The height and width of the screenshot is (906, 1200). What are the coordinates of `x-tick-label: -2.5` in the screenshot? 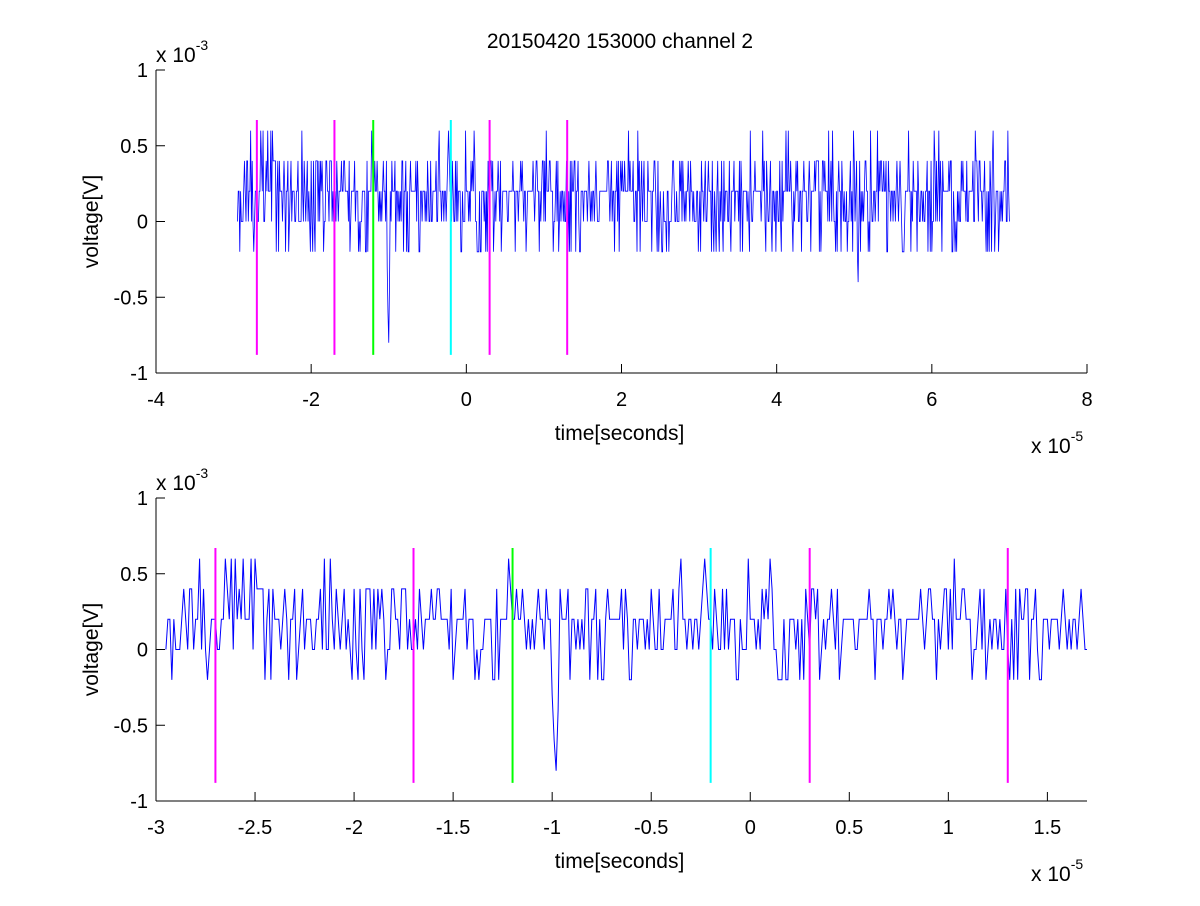 It's located at (255, 828).